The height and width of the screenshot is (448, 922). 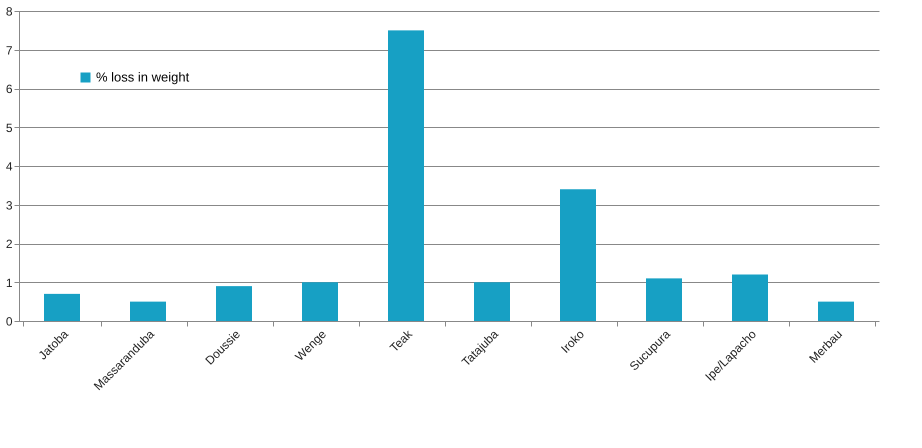 What do you see at coordinates (9, 244) in the screenshot?
I see `y-tick-label: 2` at bounding box center [9, 244].